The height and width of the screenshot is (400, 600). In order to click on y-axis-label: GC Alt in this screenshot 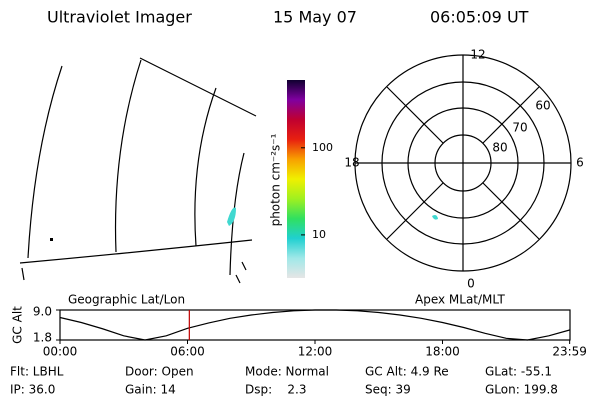, I will do `click(18, 325)`.